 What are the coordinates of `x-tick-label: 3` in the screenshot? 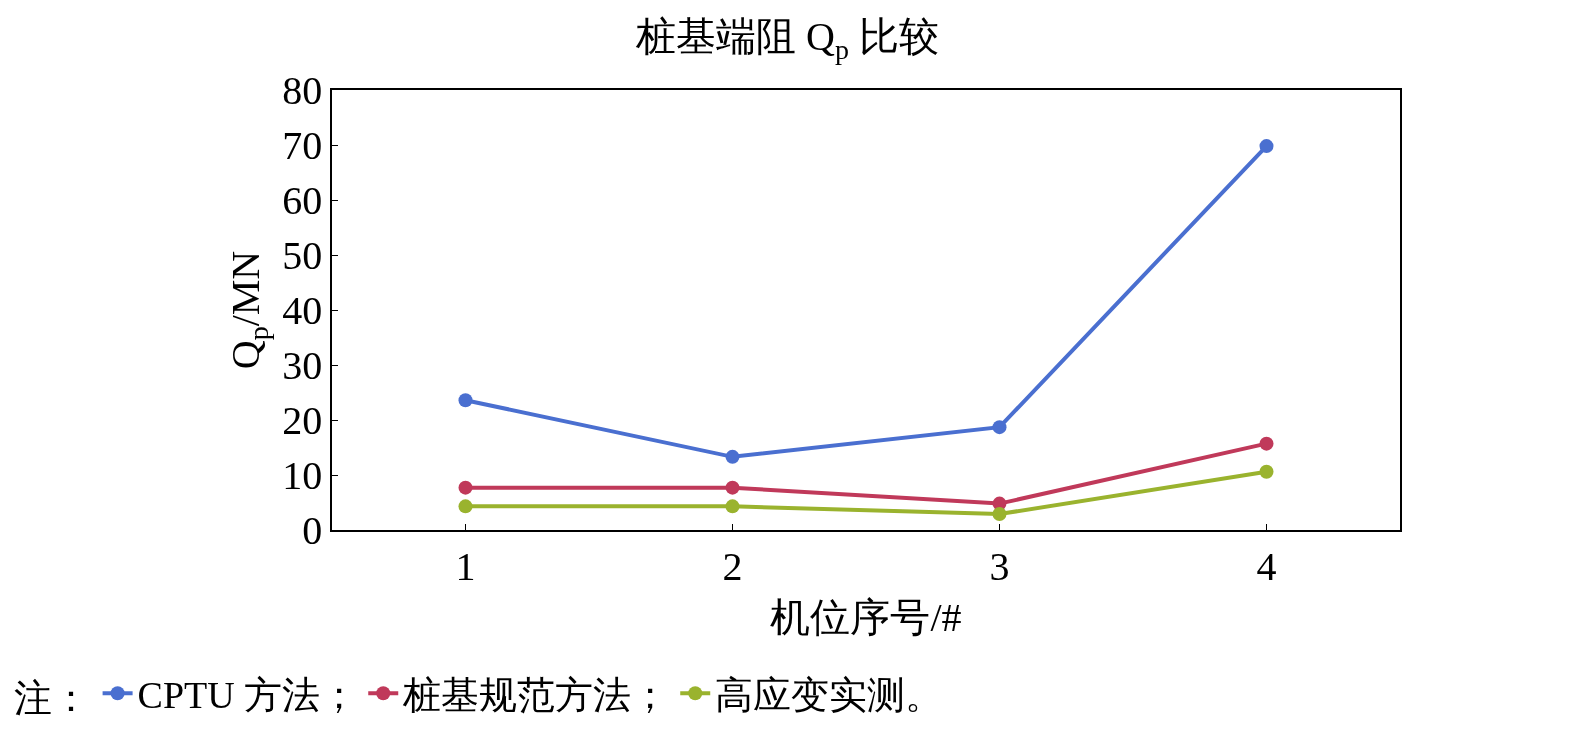 It's located at (999, 566).